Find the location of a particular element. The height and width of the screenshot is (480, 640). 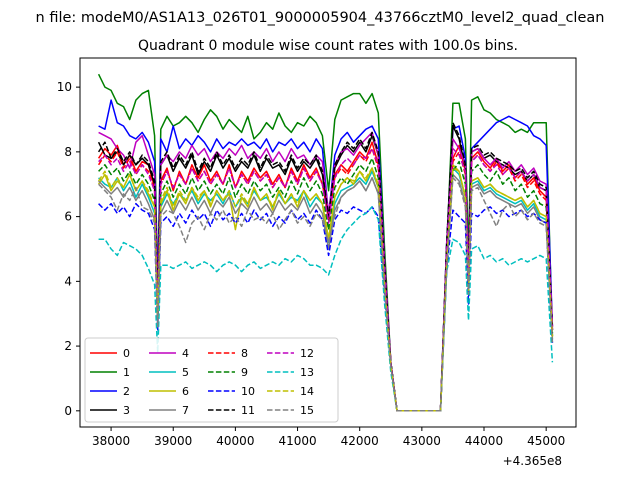

x-tick-label: 44000 is located at coordinates (484, 441).